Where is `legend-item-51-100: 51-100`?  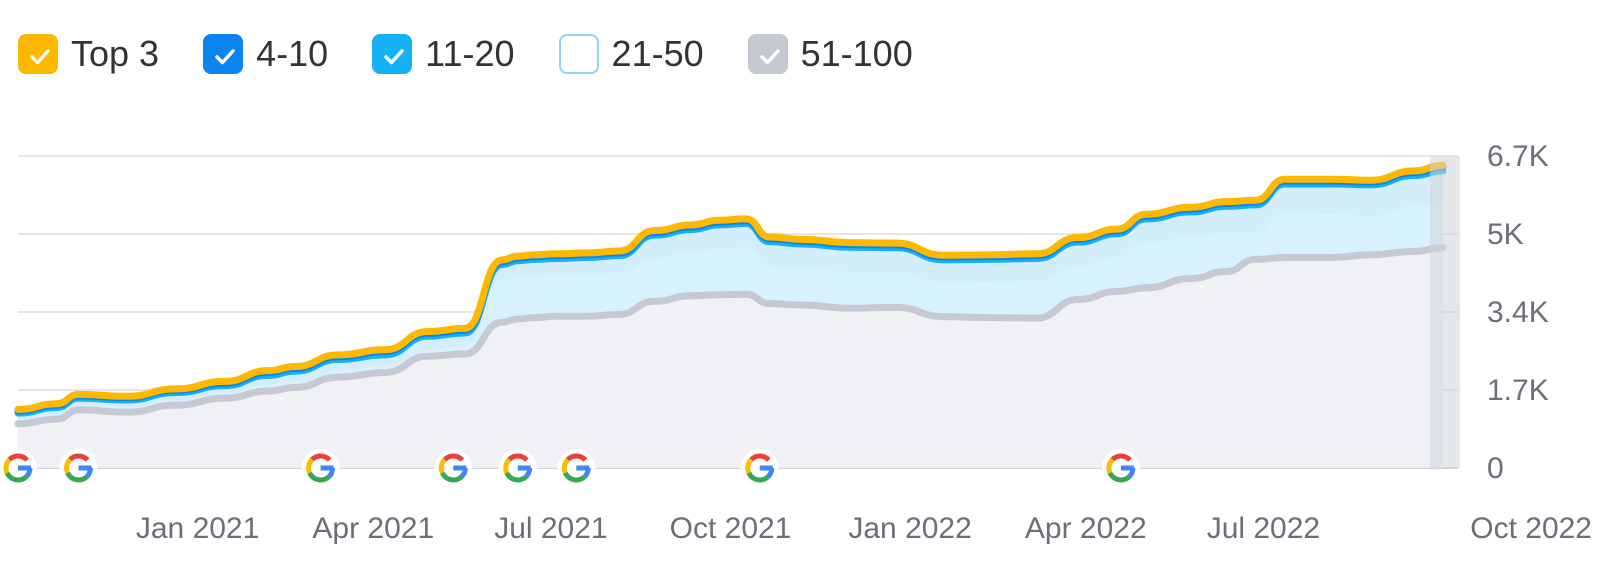 legend-item-51-100: 51-100 is located at coordinates (830, 54).